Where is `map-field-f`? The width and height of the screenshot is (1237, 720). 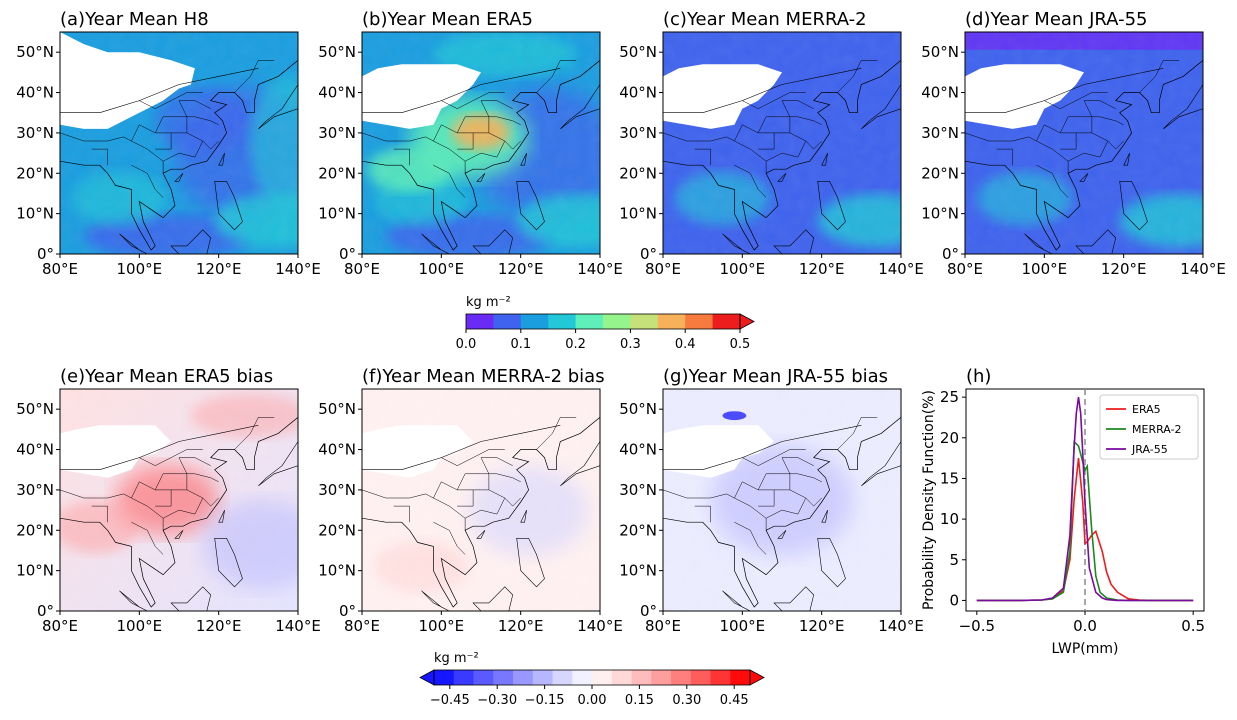 map-field-f is located at coordinates (481, 500).